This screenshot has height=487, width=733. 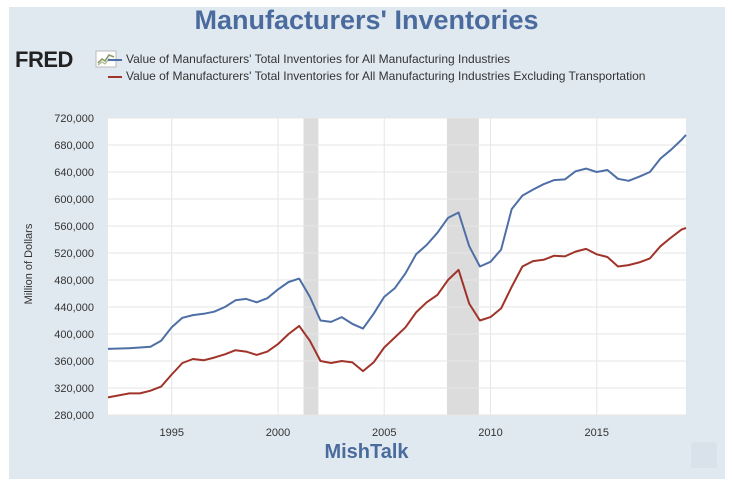 I want to click on y-tick-label: 440,000, so click(x=74, y=308).